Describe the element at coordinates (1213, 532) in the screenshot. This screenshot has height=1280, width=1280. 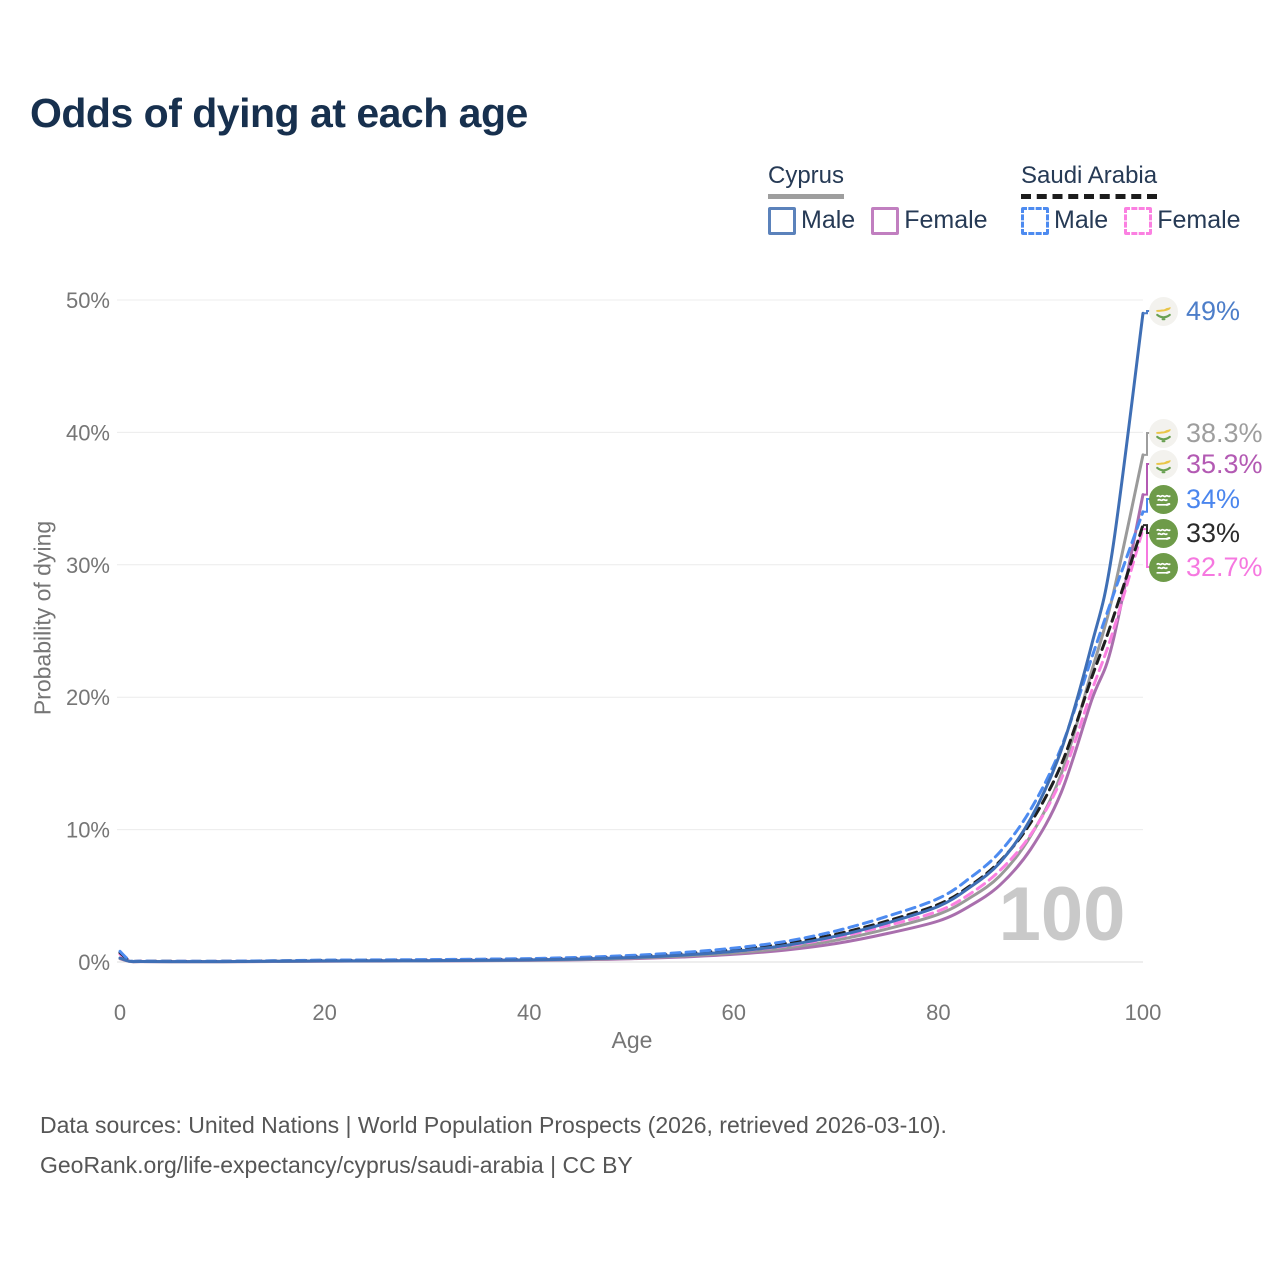
I see `end-label-value: 33%` at that location.